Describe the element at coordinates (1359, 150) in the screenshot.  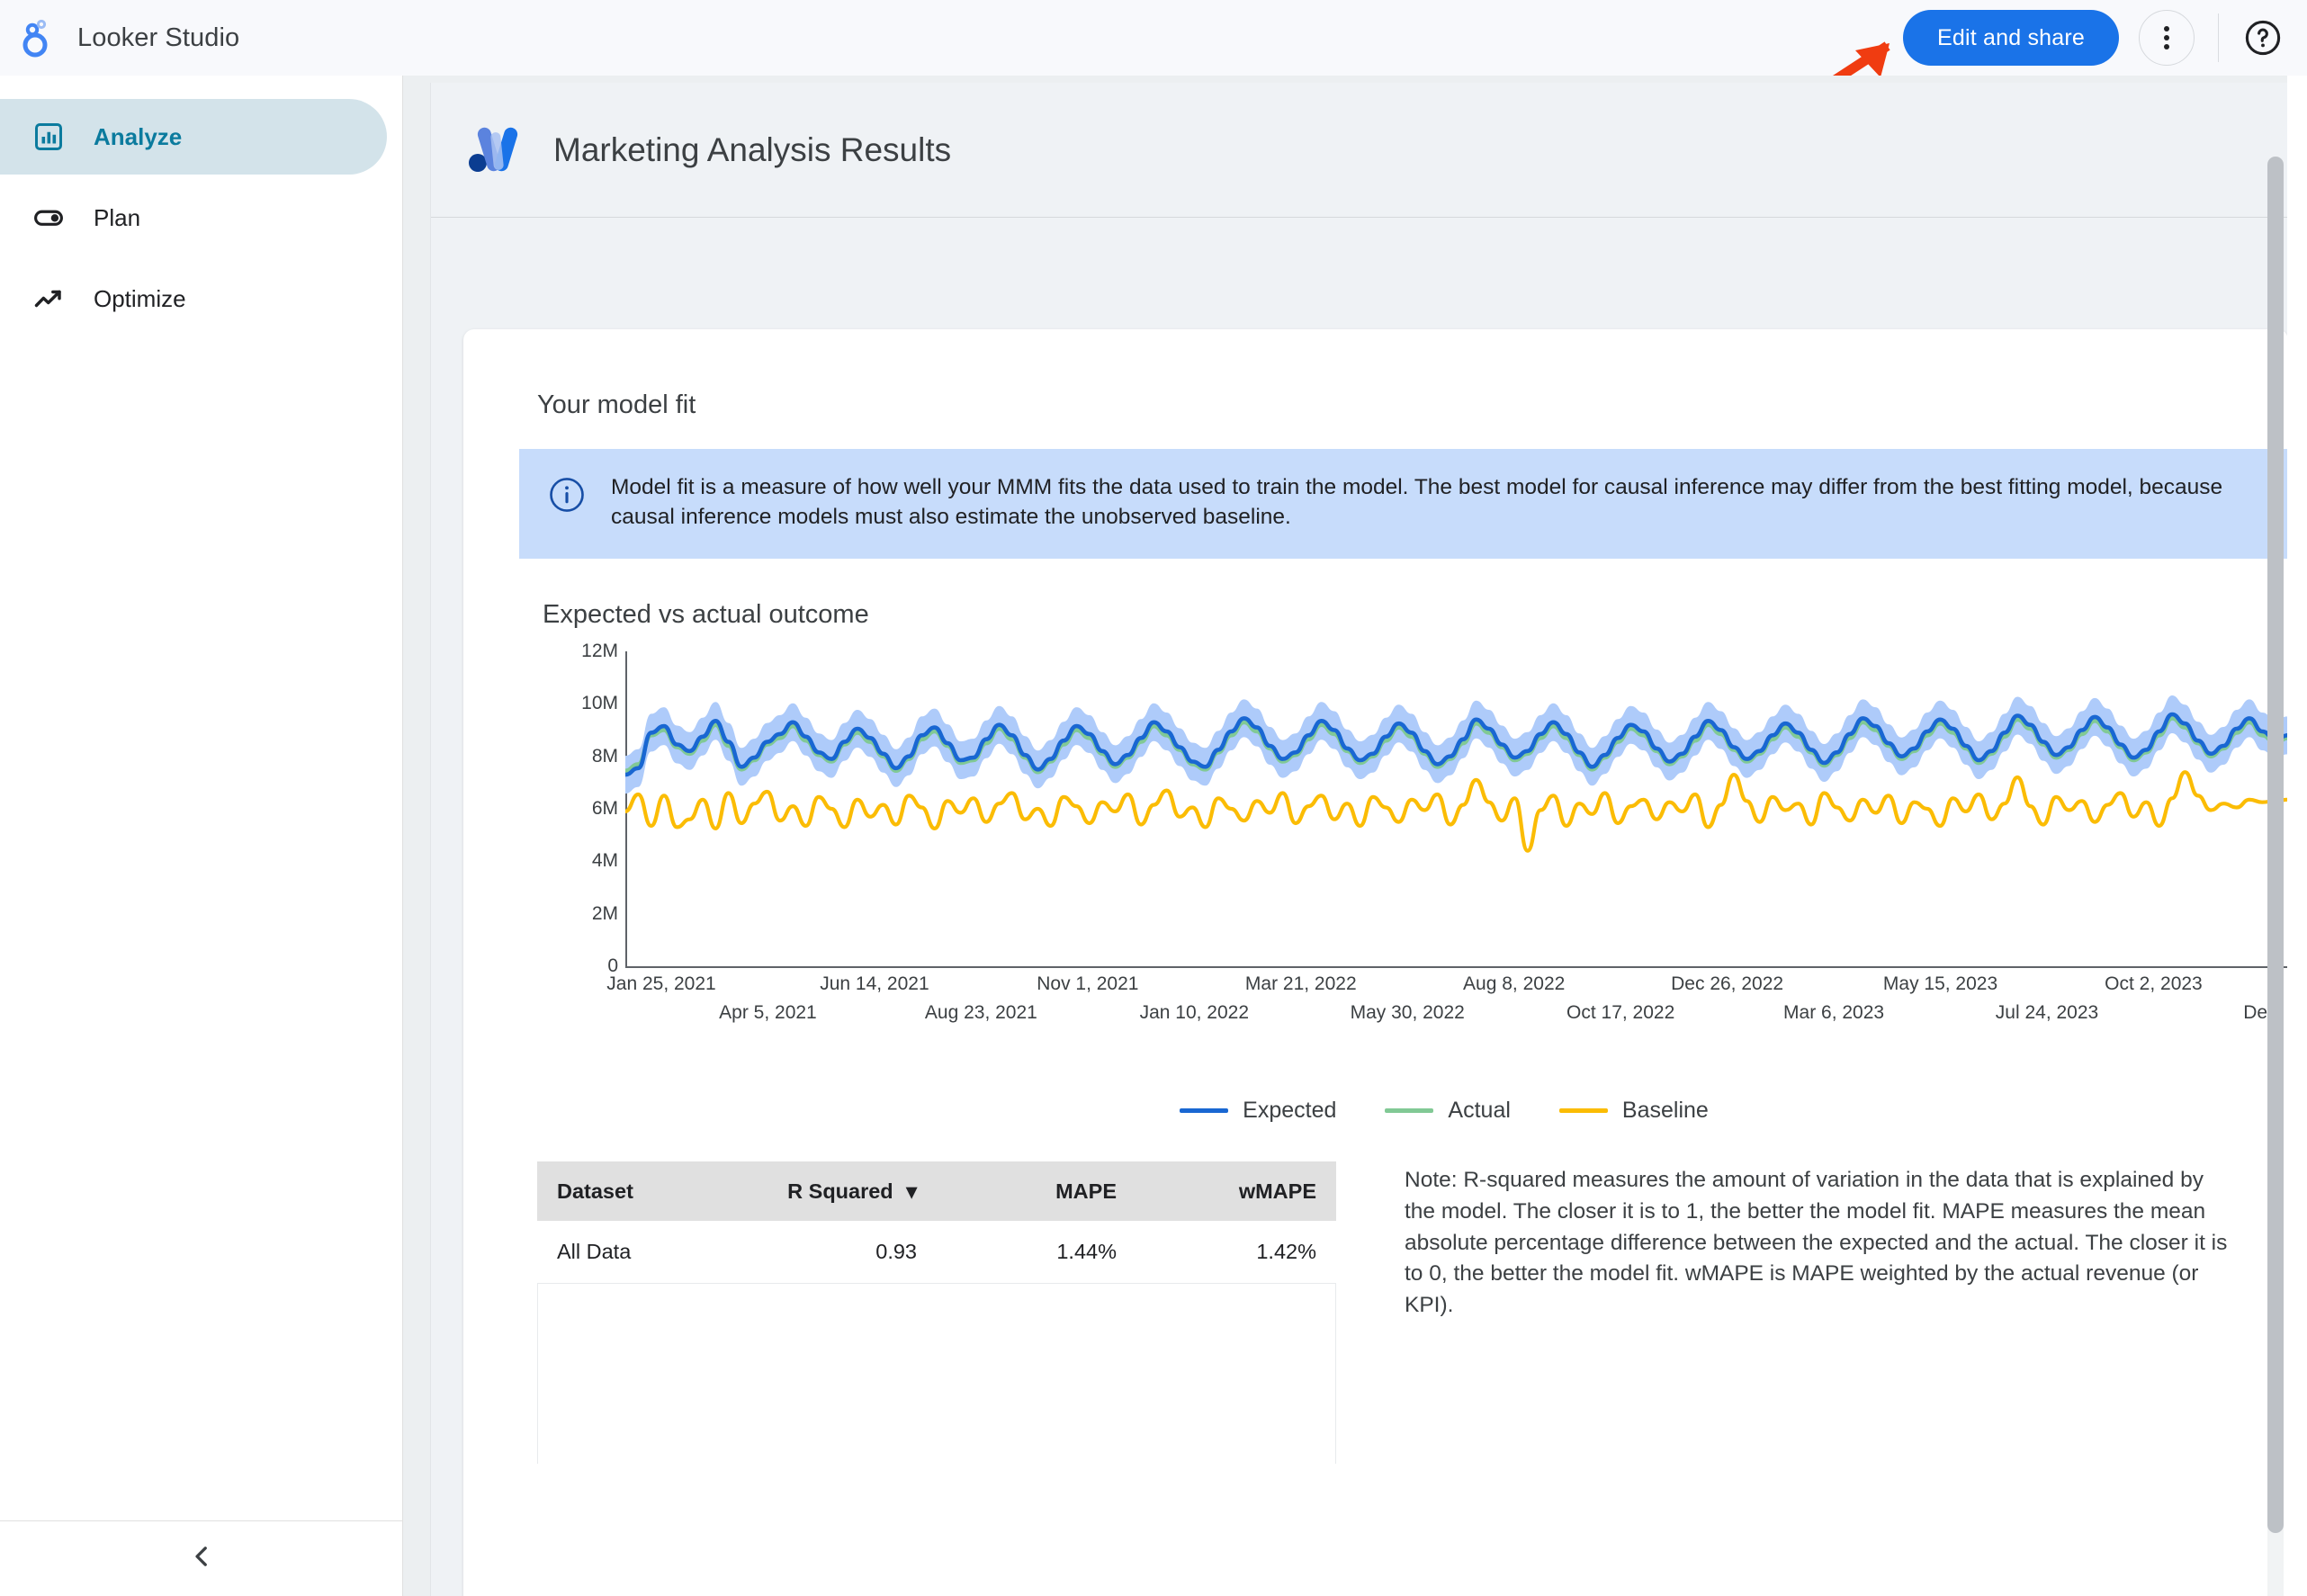
I see `report-header: Marketing Analysis Results` at that location.